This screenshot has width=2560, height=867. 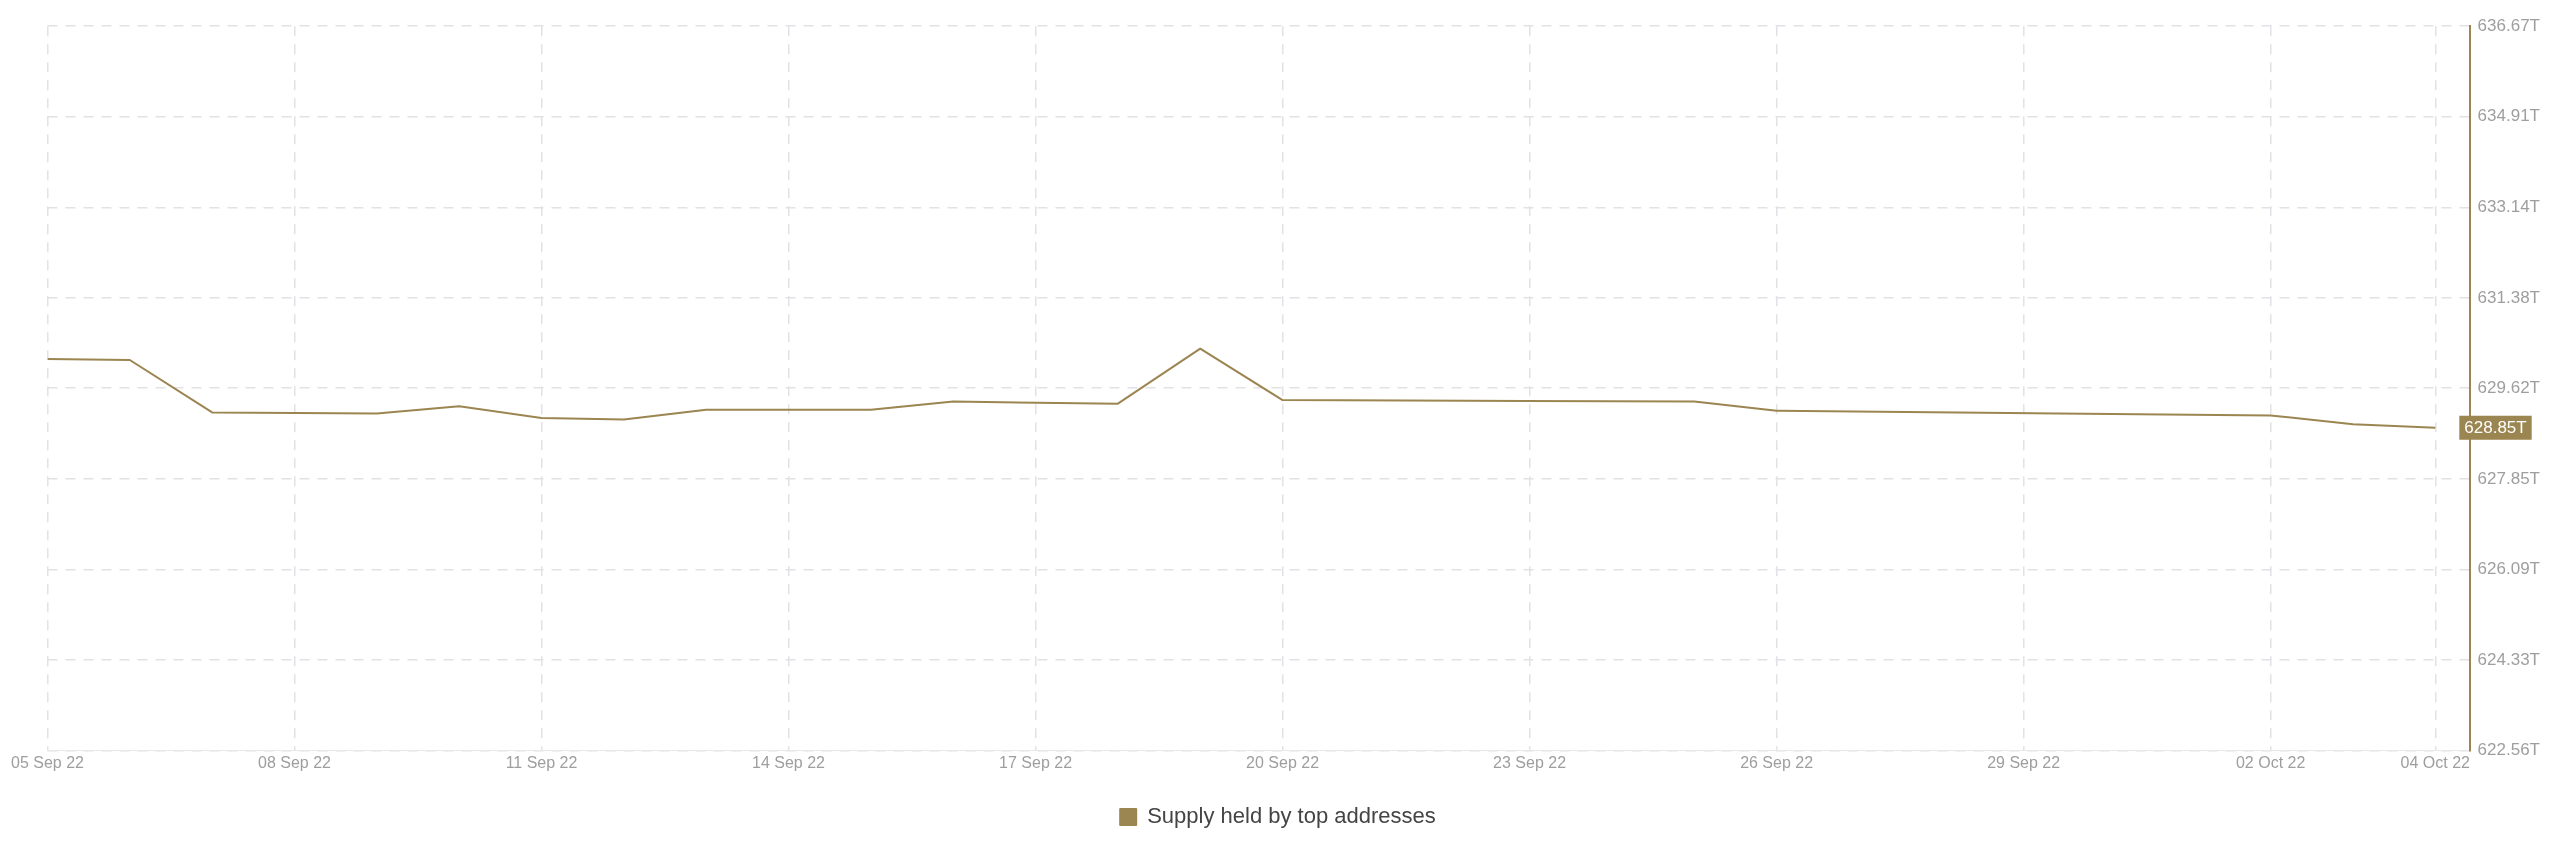 What do you see at coordinates (2509, 750) in the screenshot?
I see `y-tick-label: 622.56T` at bounding box center [2509, 750].